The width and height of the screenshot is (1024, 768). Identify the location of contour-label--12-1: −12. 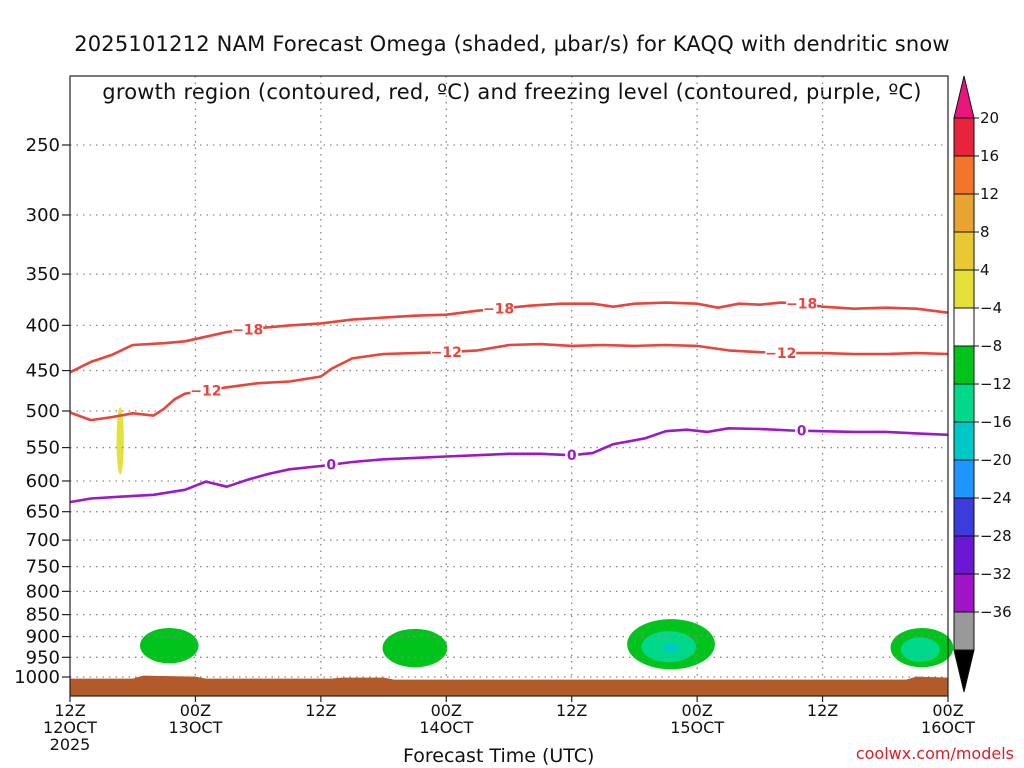
(446, 353).